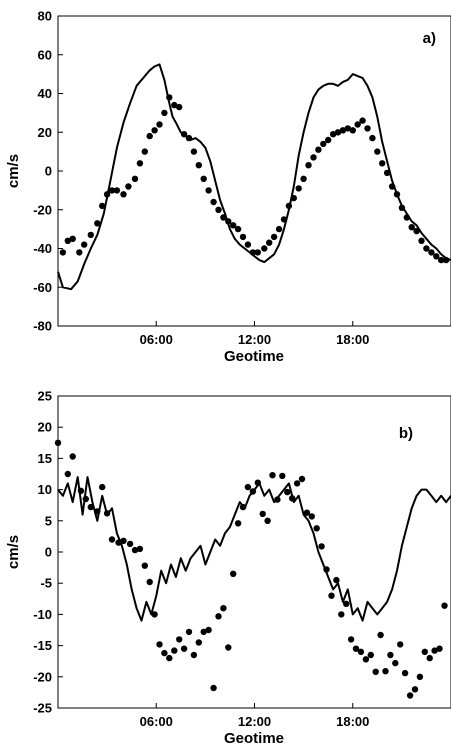  I want to click on panel-a-y-tick-label: -80, so click(42, 326).